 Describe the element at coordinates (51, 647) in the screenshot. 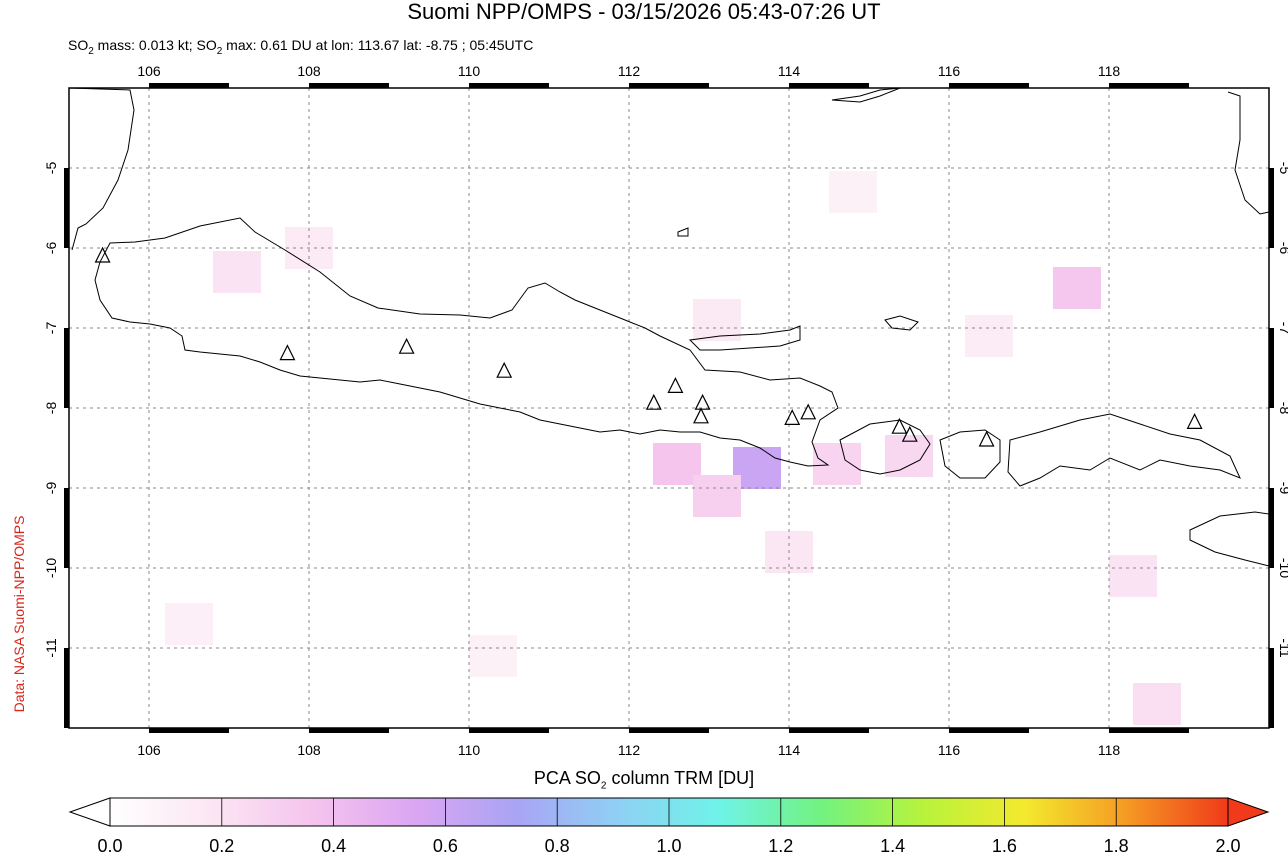

I see `lat-tick-left: -11` at that location.